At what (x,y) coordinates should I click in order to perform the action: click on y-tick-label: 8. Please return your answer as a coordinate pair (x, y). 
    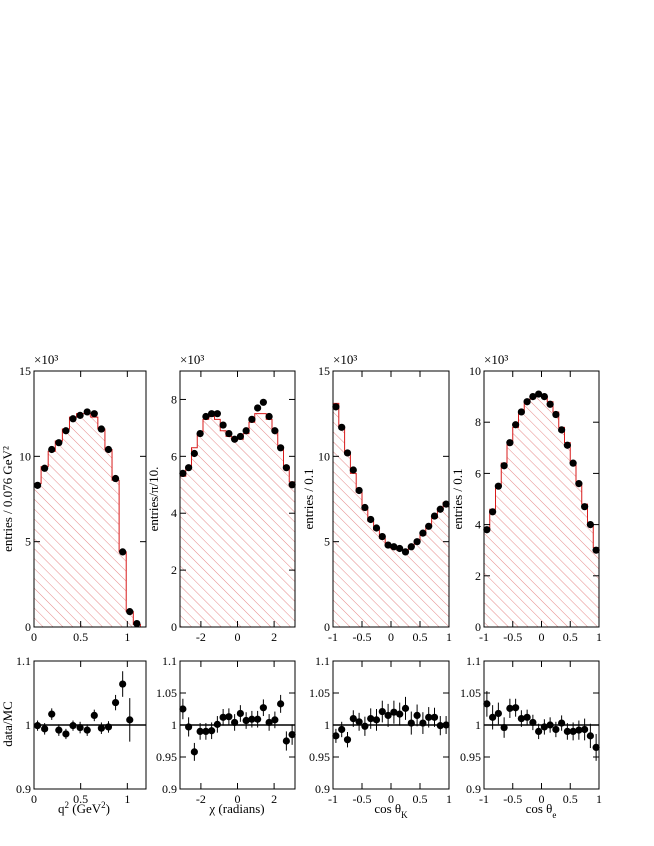
    Looking at the image, I should click on (478, 422).